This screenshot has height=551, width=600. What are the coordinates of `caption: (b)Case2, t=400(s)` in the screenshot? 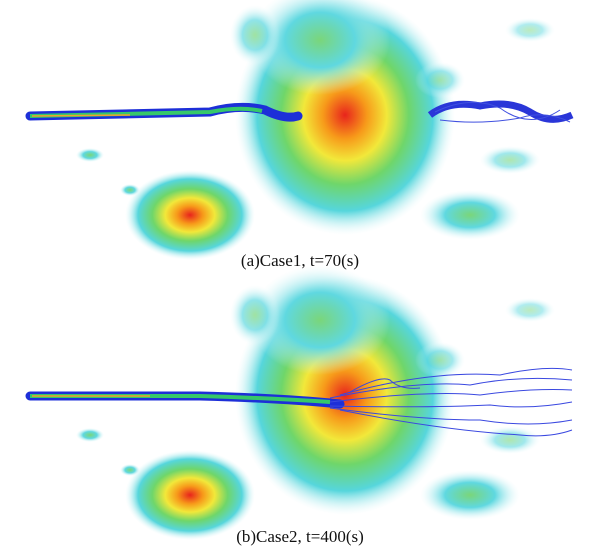 It's located at (300, 536).